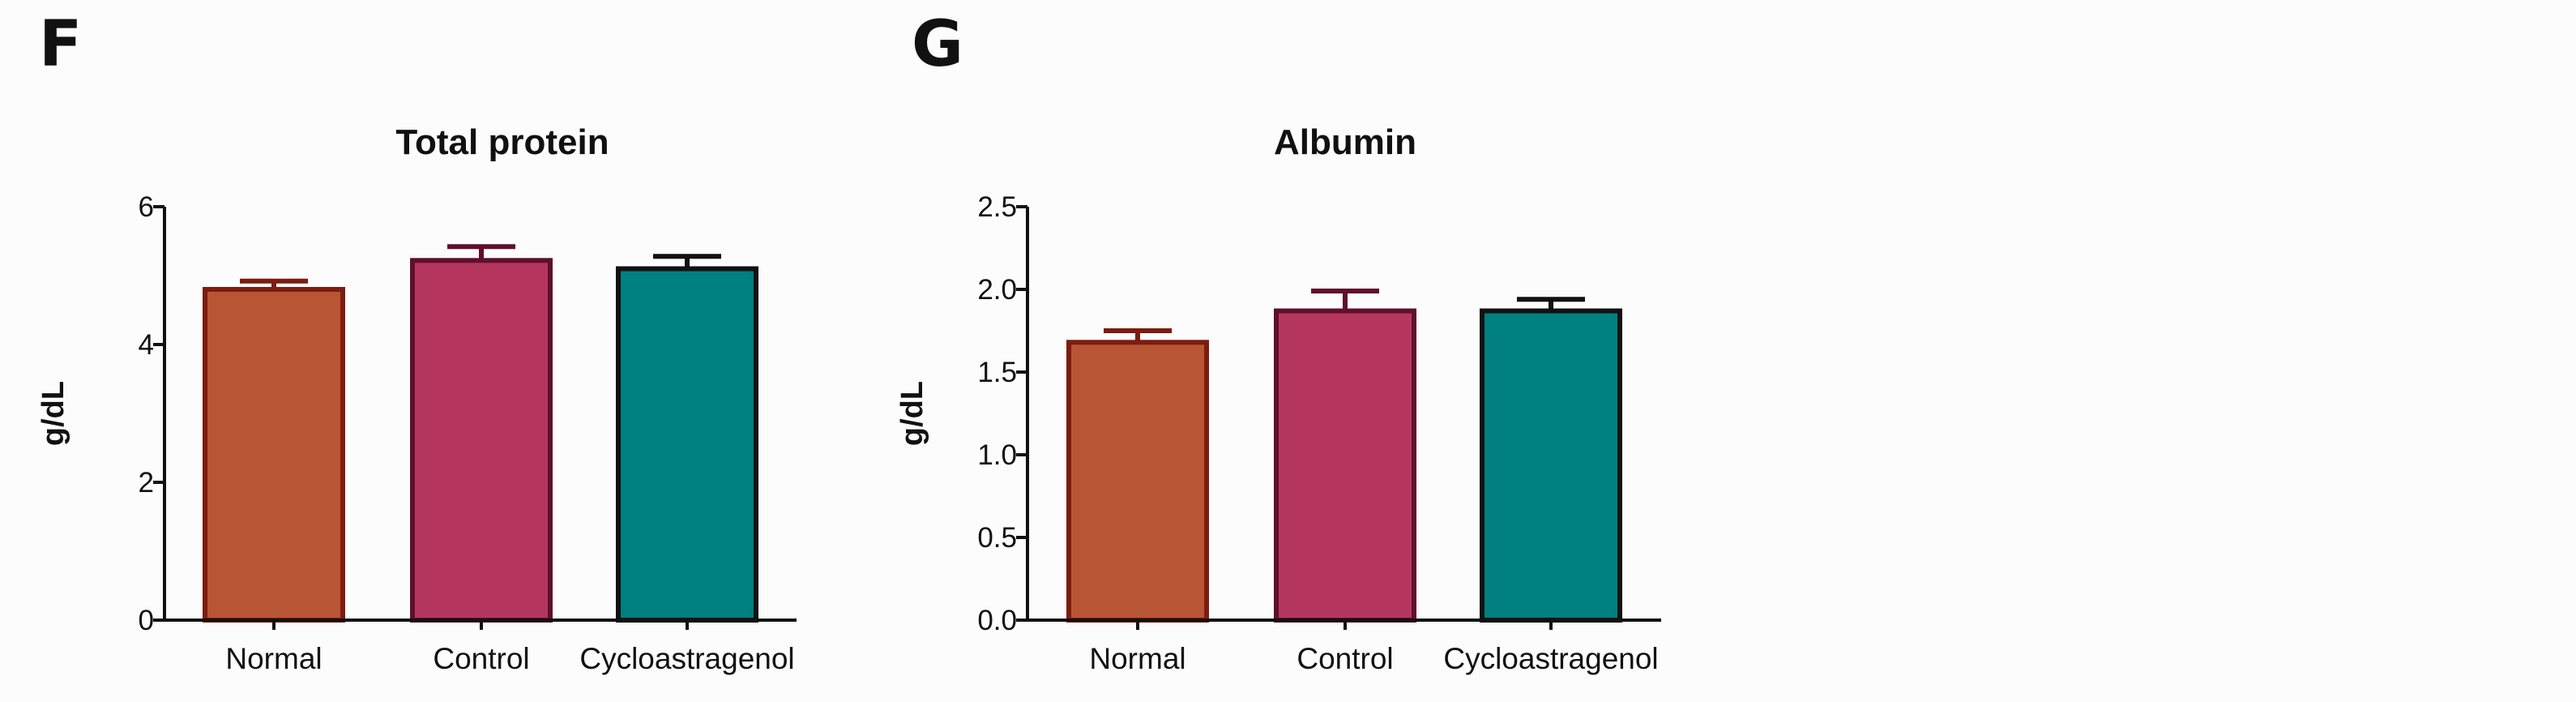  I want to click on panel-letter-g: G, so click(938, 44).